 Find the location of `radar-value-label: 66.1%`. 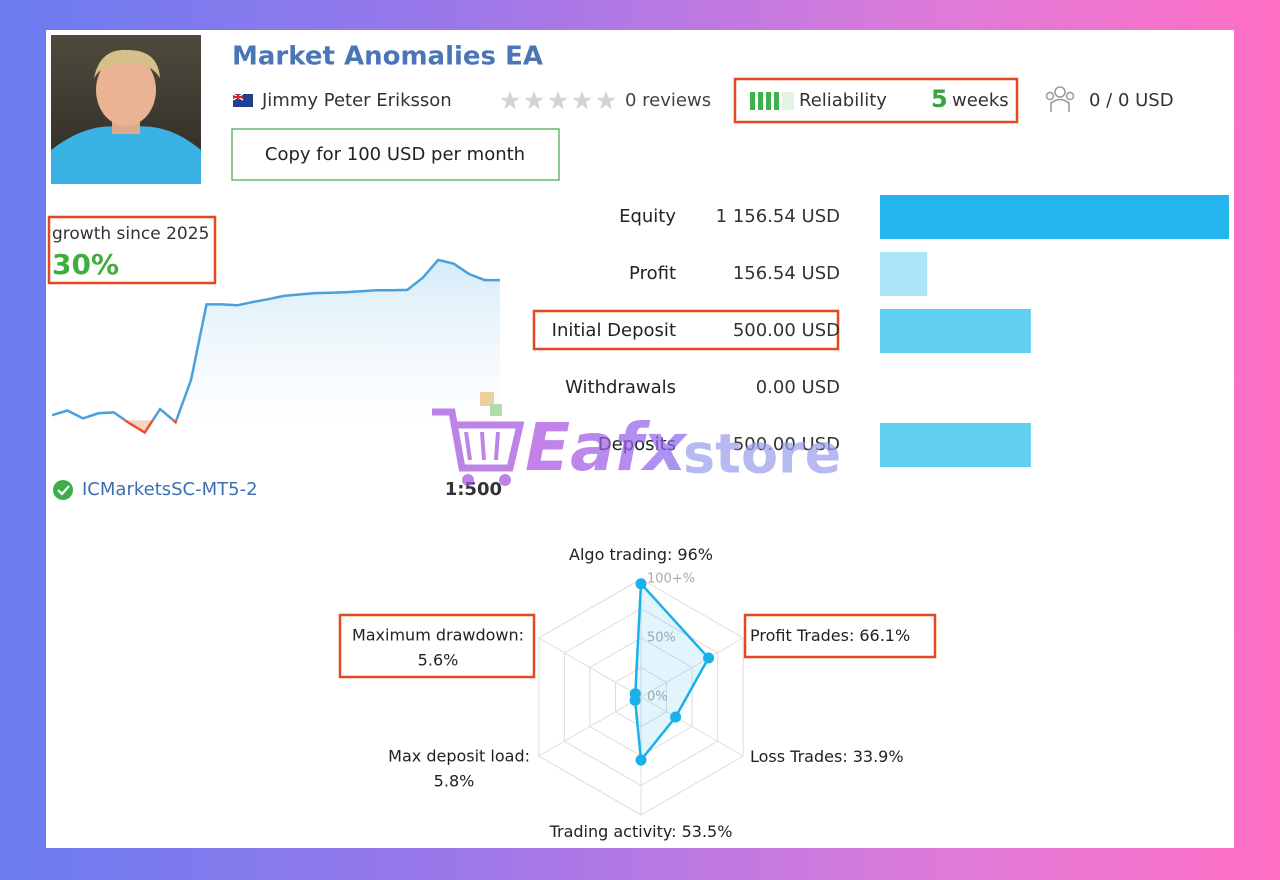

radar-value-label: 66.1% is located at coordinates (884, 635).